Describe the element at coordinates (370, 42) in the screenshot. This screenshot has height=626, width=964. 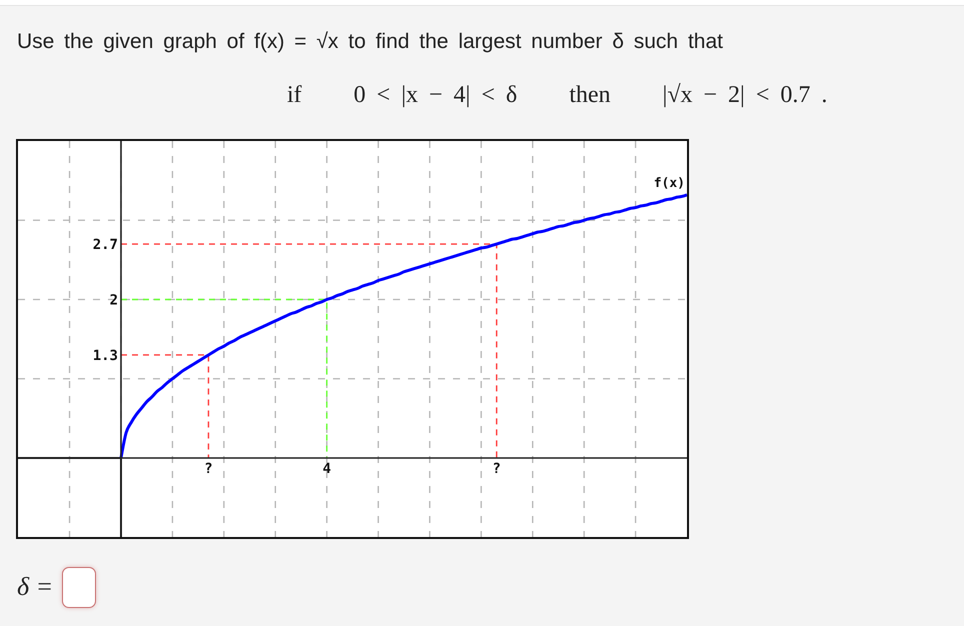
I see `chart-title: Use the given graph of f(x) = √x to find the largest number δ such that` at that location.